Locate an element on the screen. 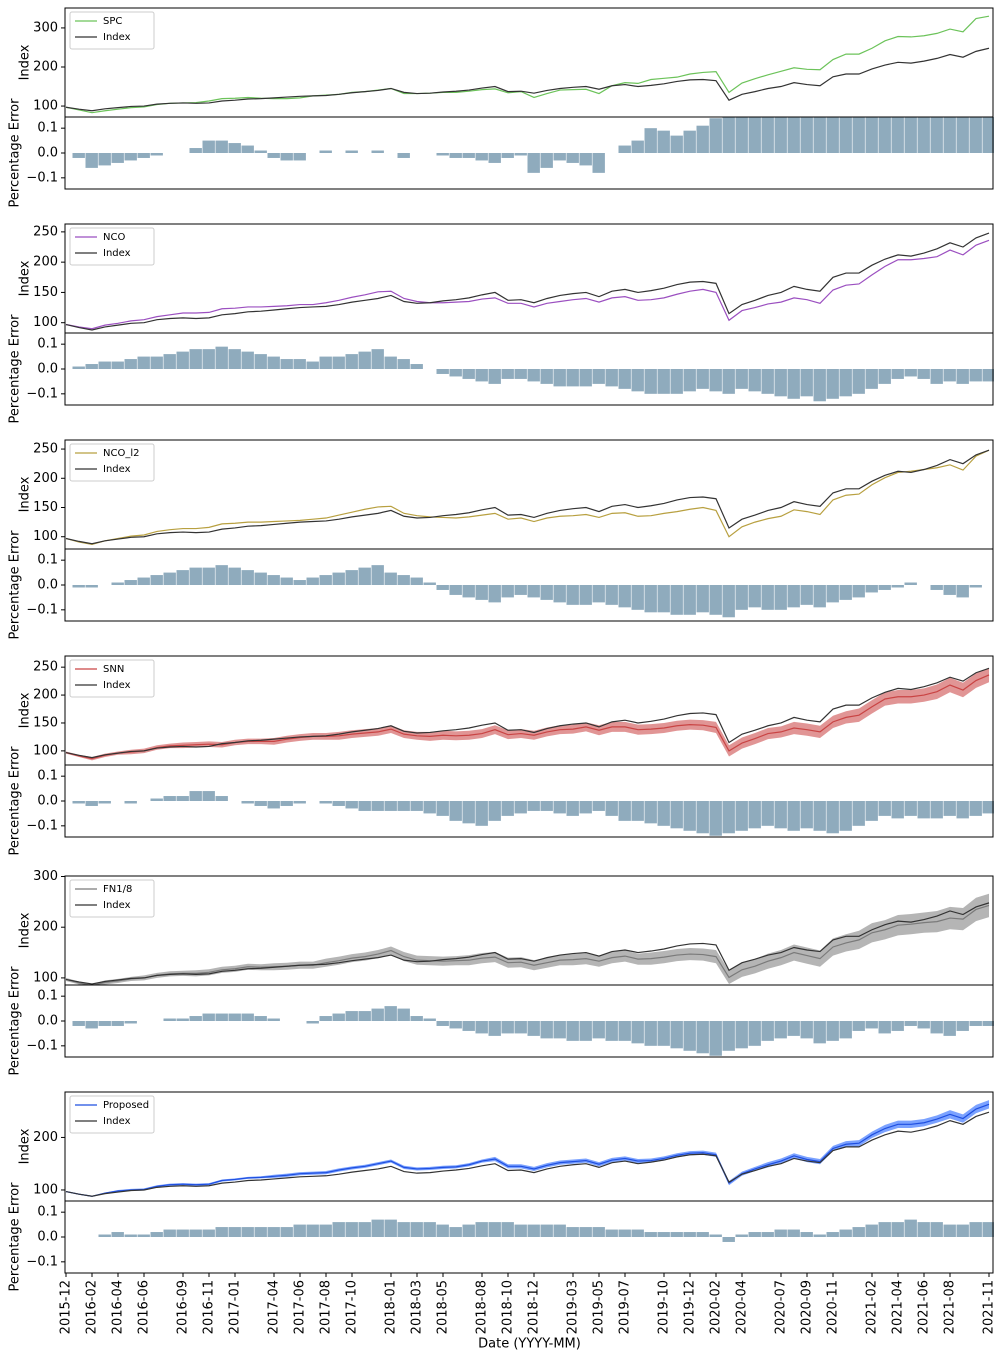 Image resolution: width=994 pixels, height=1353 pixels. y-tick-label: 200 is located at coordinates (45, 66).